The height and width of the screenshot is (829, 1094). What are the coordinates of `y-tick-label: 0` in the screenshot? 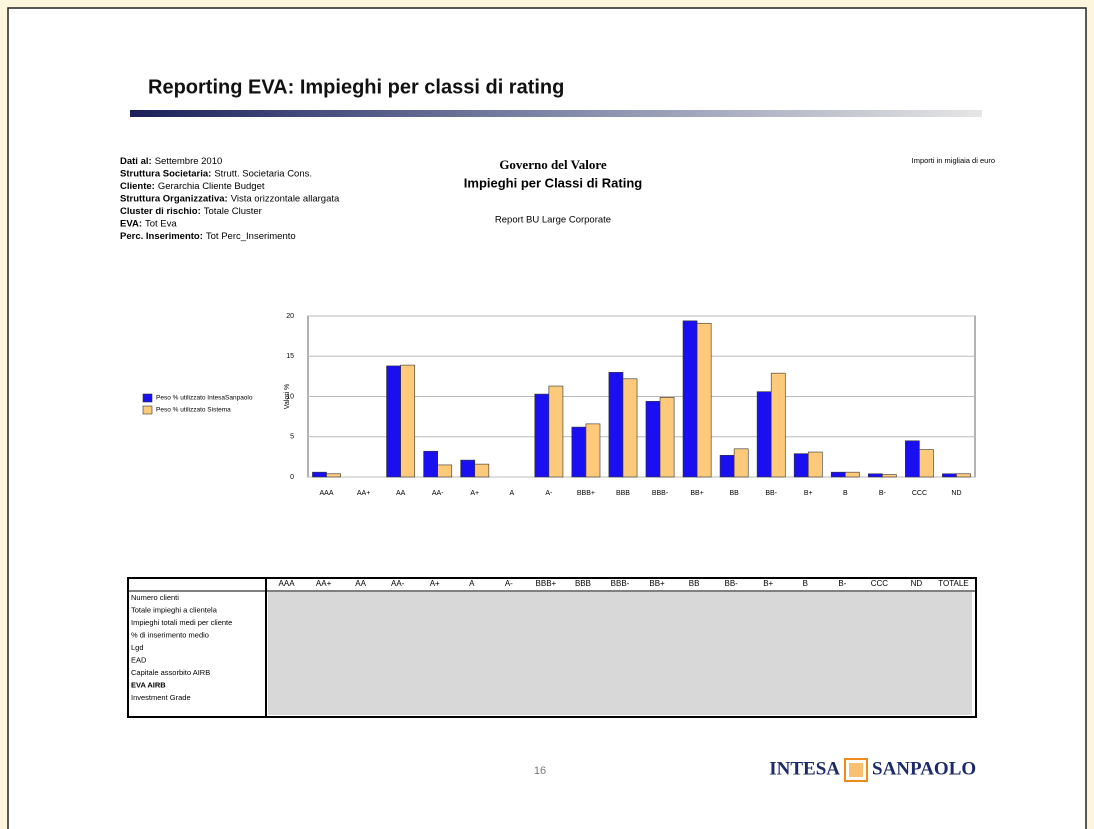 It's located at (292, 477).